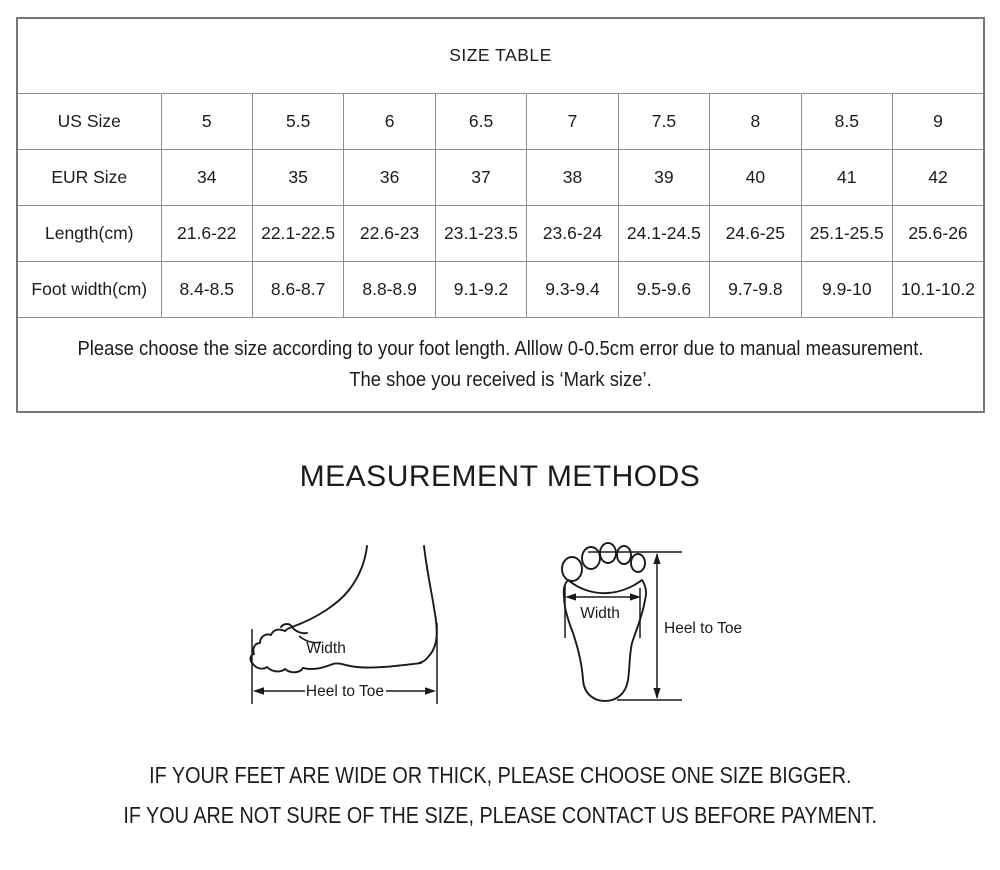 The height and width of the screenshot is (870, 1000). Describe the element at coordinates (389, 289) in the screenshot. I see `table-cell: 8.8-8.9` at that location.